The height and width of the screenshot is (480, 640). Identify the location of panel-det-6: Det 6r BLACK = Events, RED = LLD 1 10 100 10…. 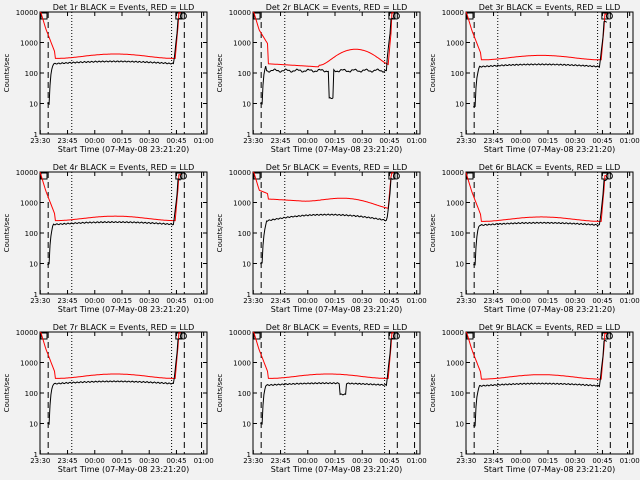
(534, 238).